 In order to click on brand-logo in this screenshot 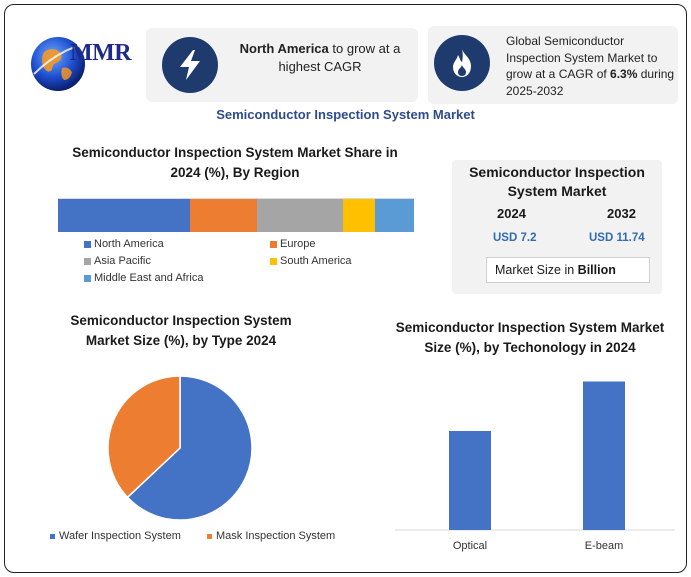, I will do `click(81, 63)`.